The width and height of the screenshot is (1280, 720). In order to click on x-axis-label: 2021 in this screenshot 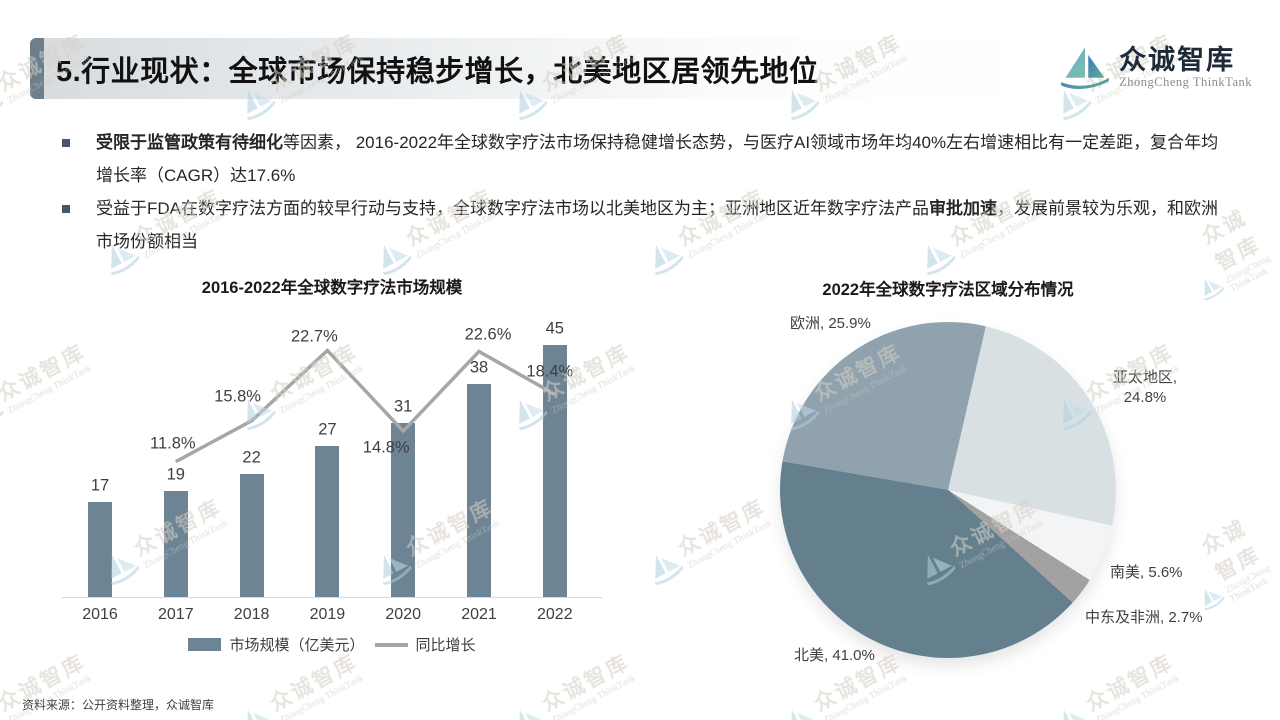, I will do `click(479, 614)`.